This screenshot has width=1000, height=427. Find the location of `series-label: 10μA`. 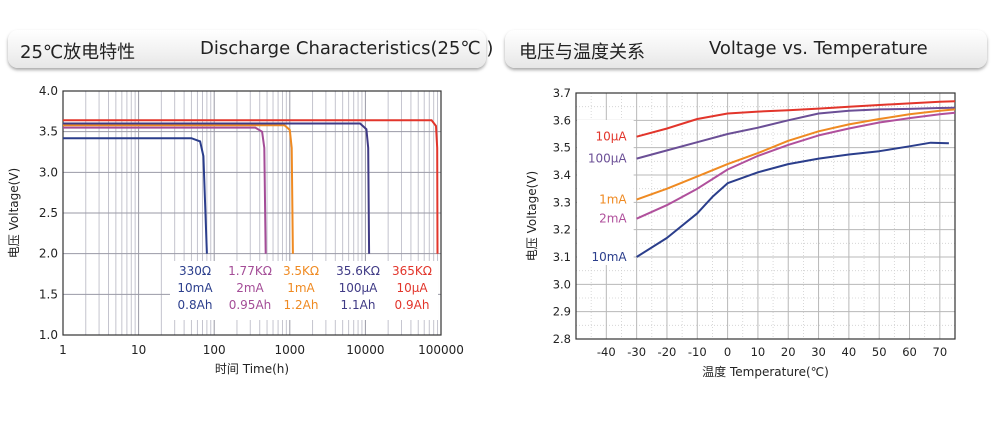

series-label: 10μA is located at coordinates (612, 137).